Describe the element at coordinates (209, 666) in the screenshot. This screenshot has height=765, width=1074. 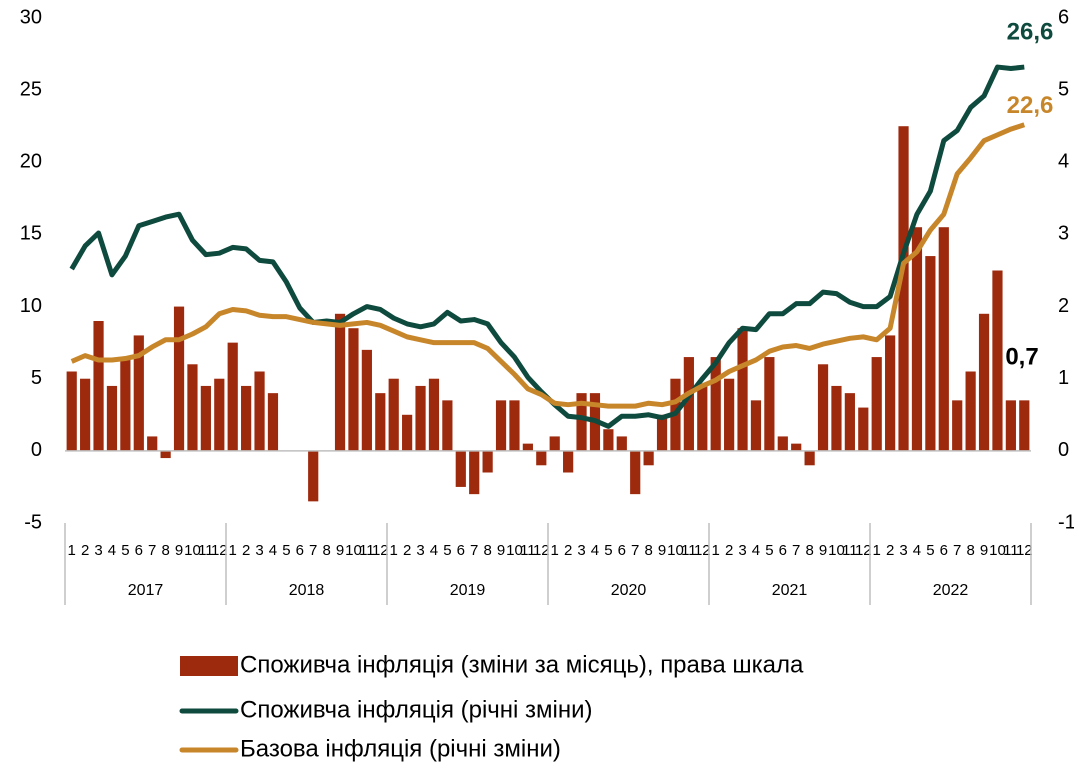
I see `legend-swatch` at that location.